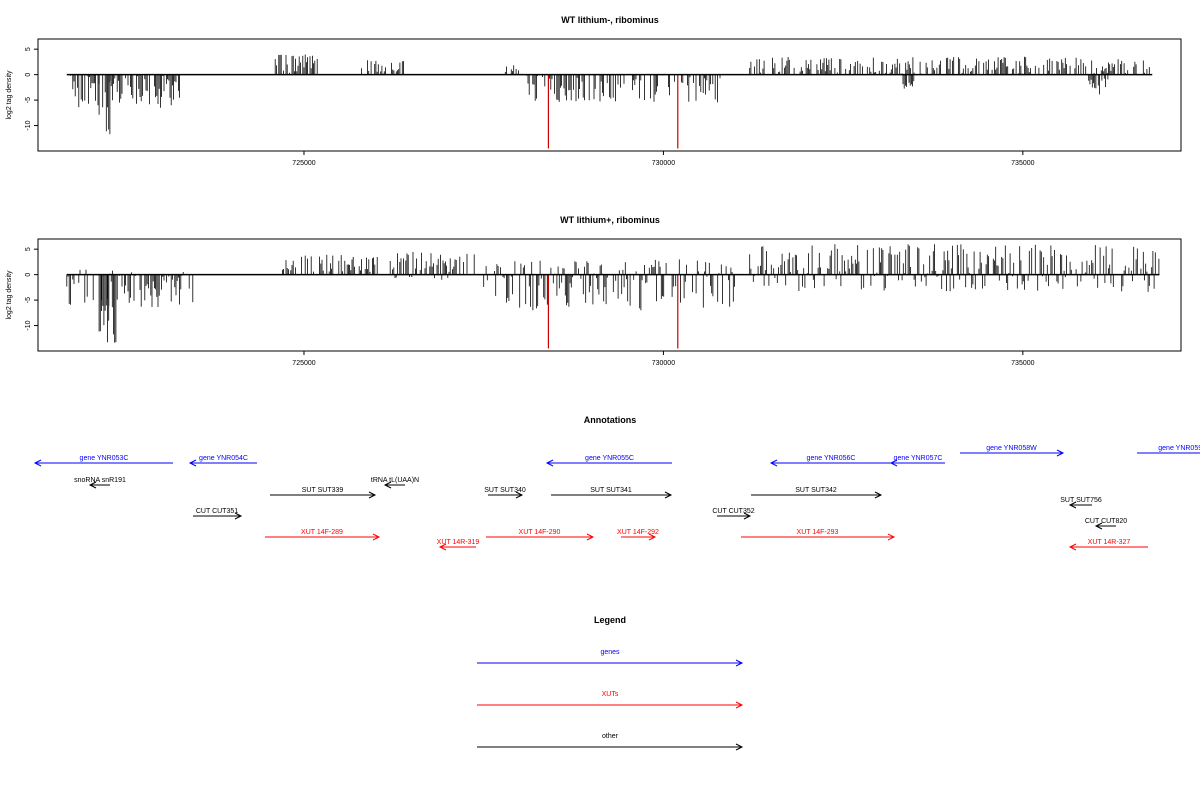 This screenshot has width=1200, height=800. I want to click on annotation-label: XUT 14F-293, so click(818, 532).